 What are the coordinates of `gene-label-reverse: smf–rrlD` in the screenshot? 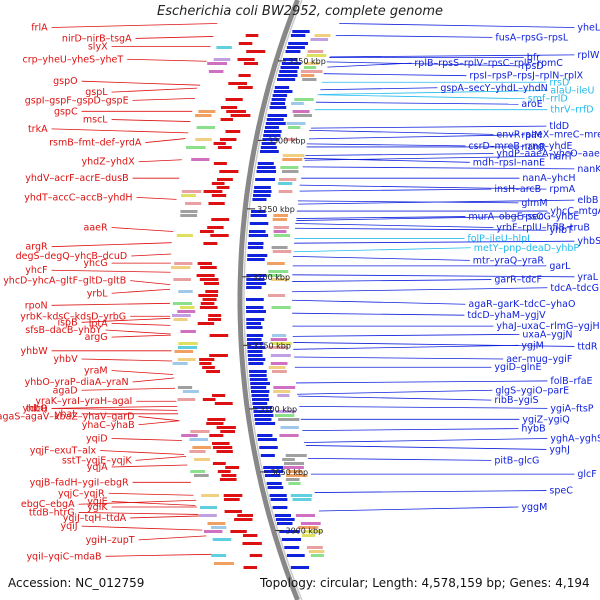 It's located at (548, 99).